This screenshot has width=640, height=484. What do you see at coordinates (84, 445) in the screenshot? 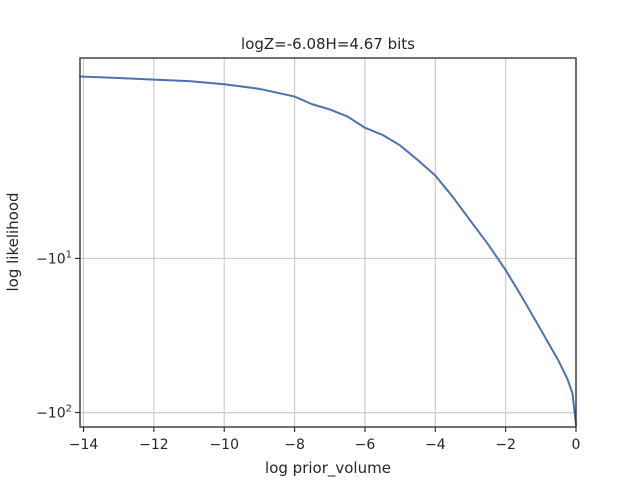
I see `x-tick-label-0: −14` at bounding box center [84, 445].